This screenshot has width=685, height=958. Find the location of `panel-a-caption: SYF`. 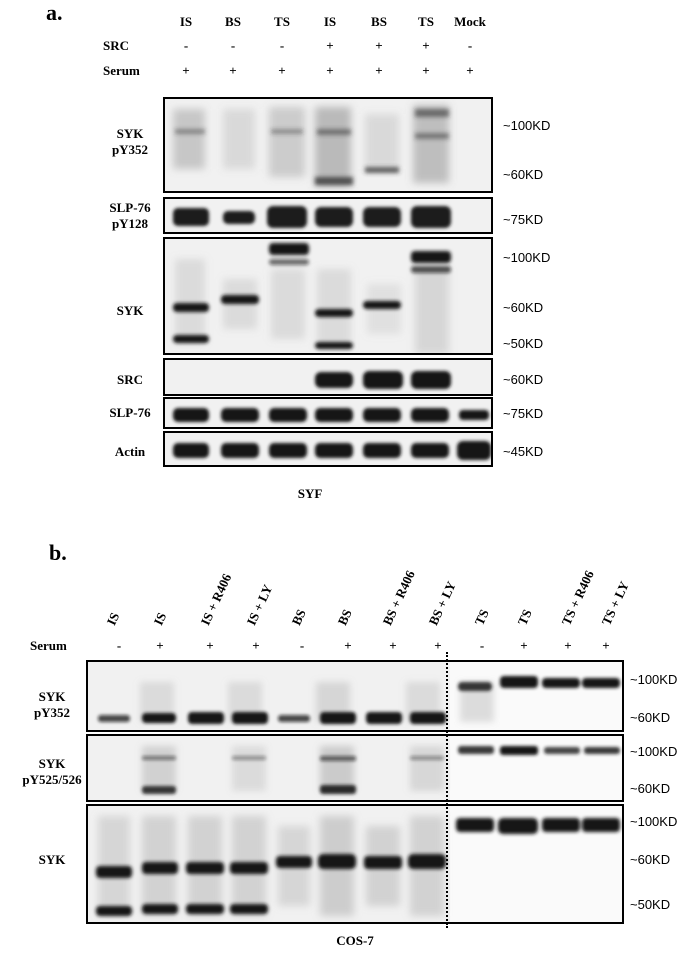

panel-a-caption: SYF is located at coordinates (310, 493).